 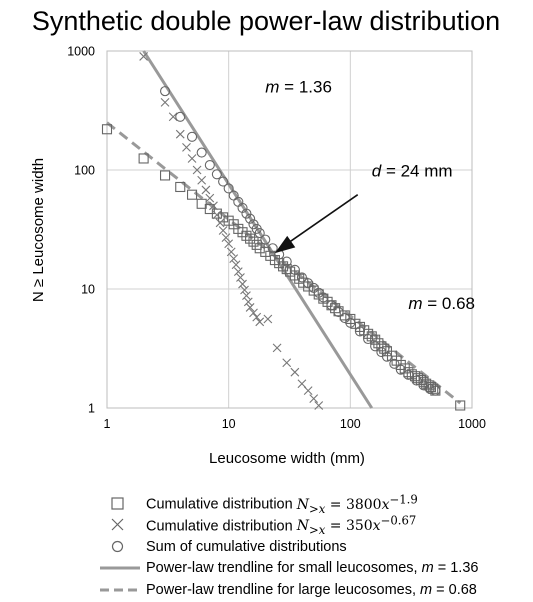 What do you see at coordinates (281, 525) in the screenshot?
I see `legend-label: Cumulative distribution N>x = 350x−0.67` at bounding box center [281, 525].